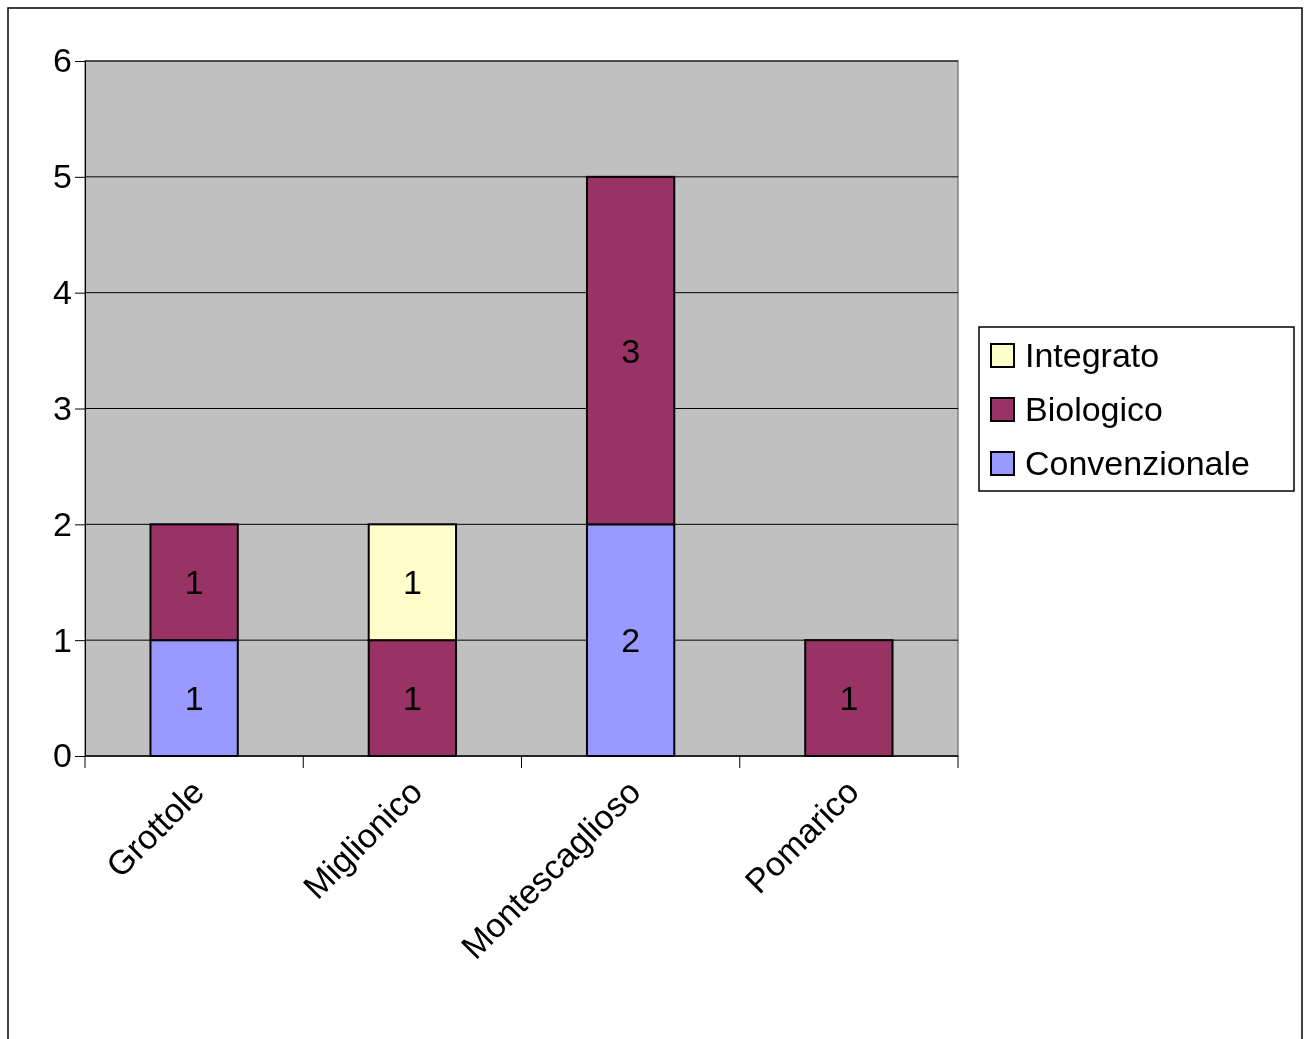  What do you see at coordinates (62, 755) in the screenshot?
I see `y-tick-label: 0` at bounding box center [62, 755].